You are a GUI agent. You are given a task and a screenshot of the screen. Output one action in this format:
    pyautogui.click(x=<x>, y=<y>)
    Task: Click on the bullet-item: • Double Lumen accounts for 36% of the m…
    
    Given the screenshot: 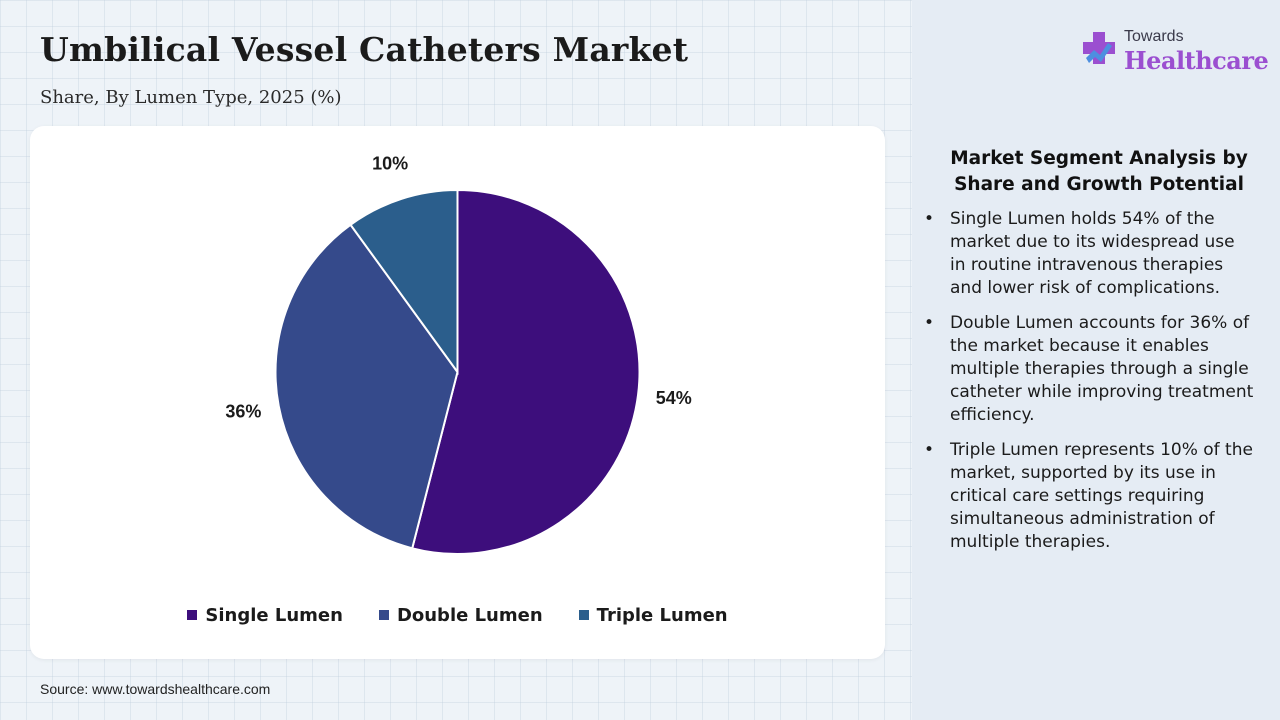 What is the action you would take?
    pyautogui.click(x=1089, y=369)
    